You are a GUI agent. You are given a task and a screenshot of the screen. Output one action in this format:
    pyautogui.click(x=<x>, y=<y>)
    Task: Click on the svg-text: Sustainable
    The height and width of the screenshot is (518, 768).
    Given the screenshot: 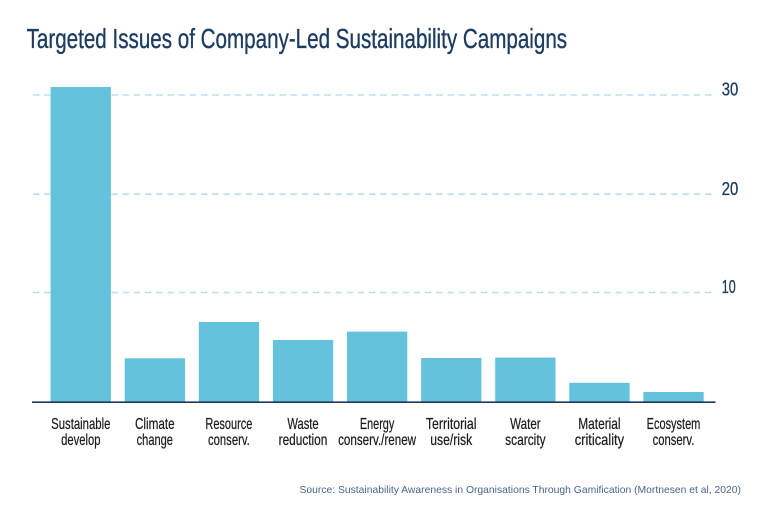 What is the action you would take?
    pyautogui.click(x=80, y=424)
    